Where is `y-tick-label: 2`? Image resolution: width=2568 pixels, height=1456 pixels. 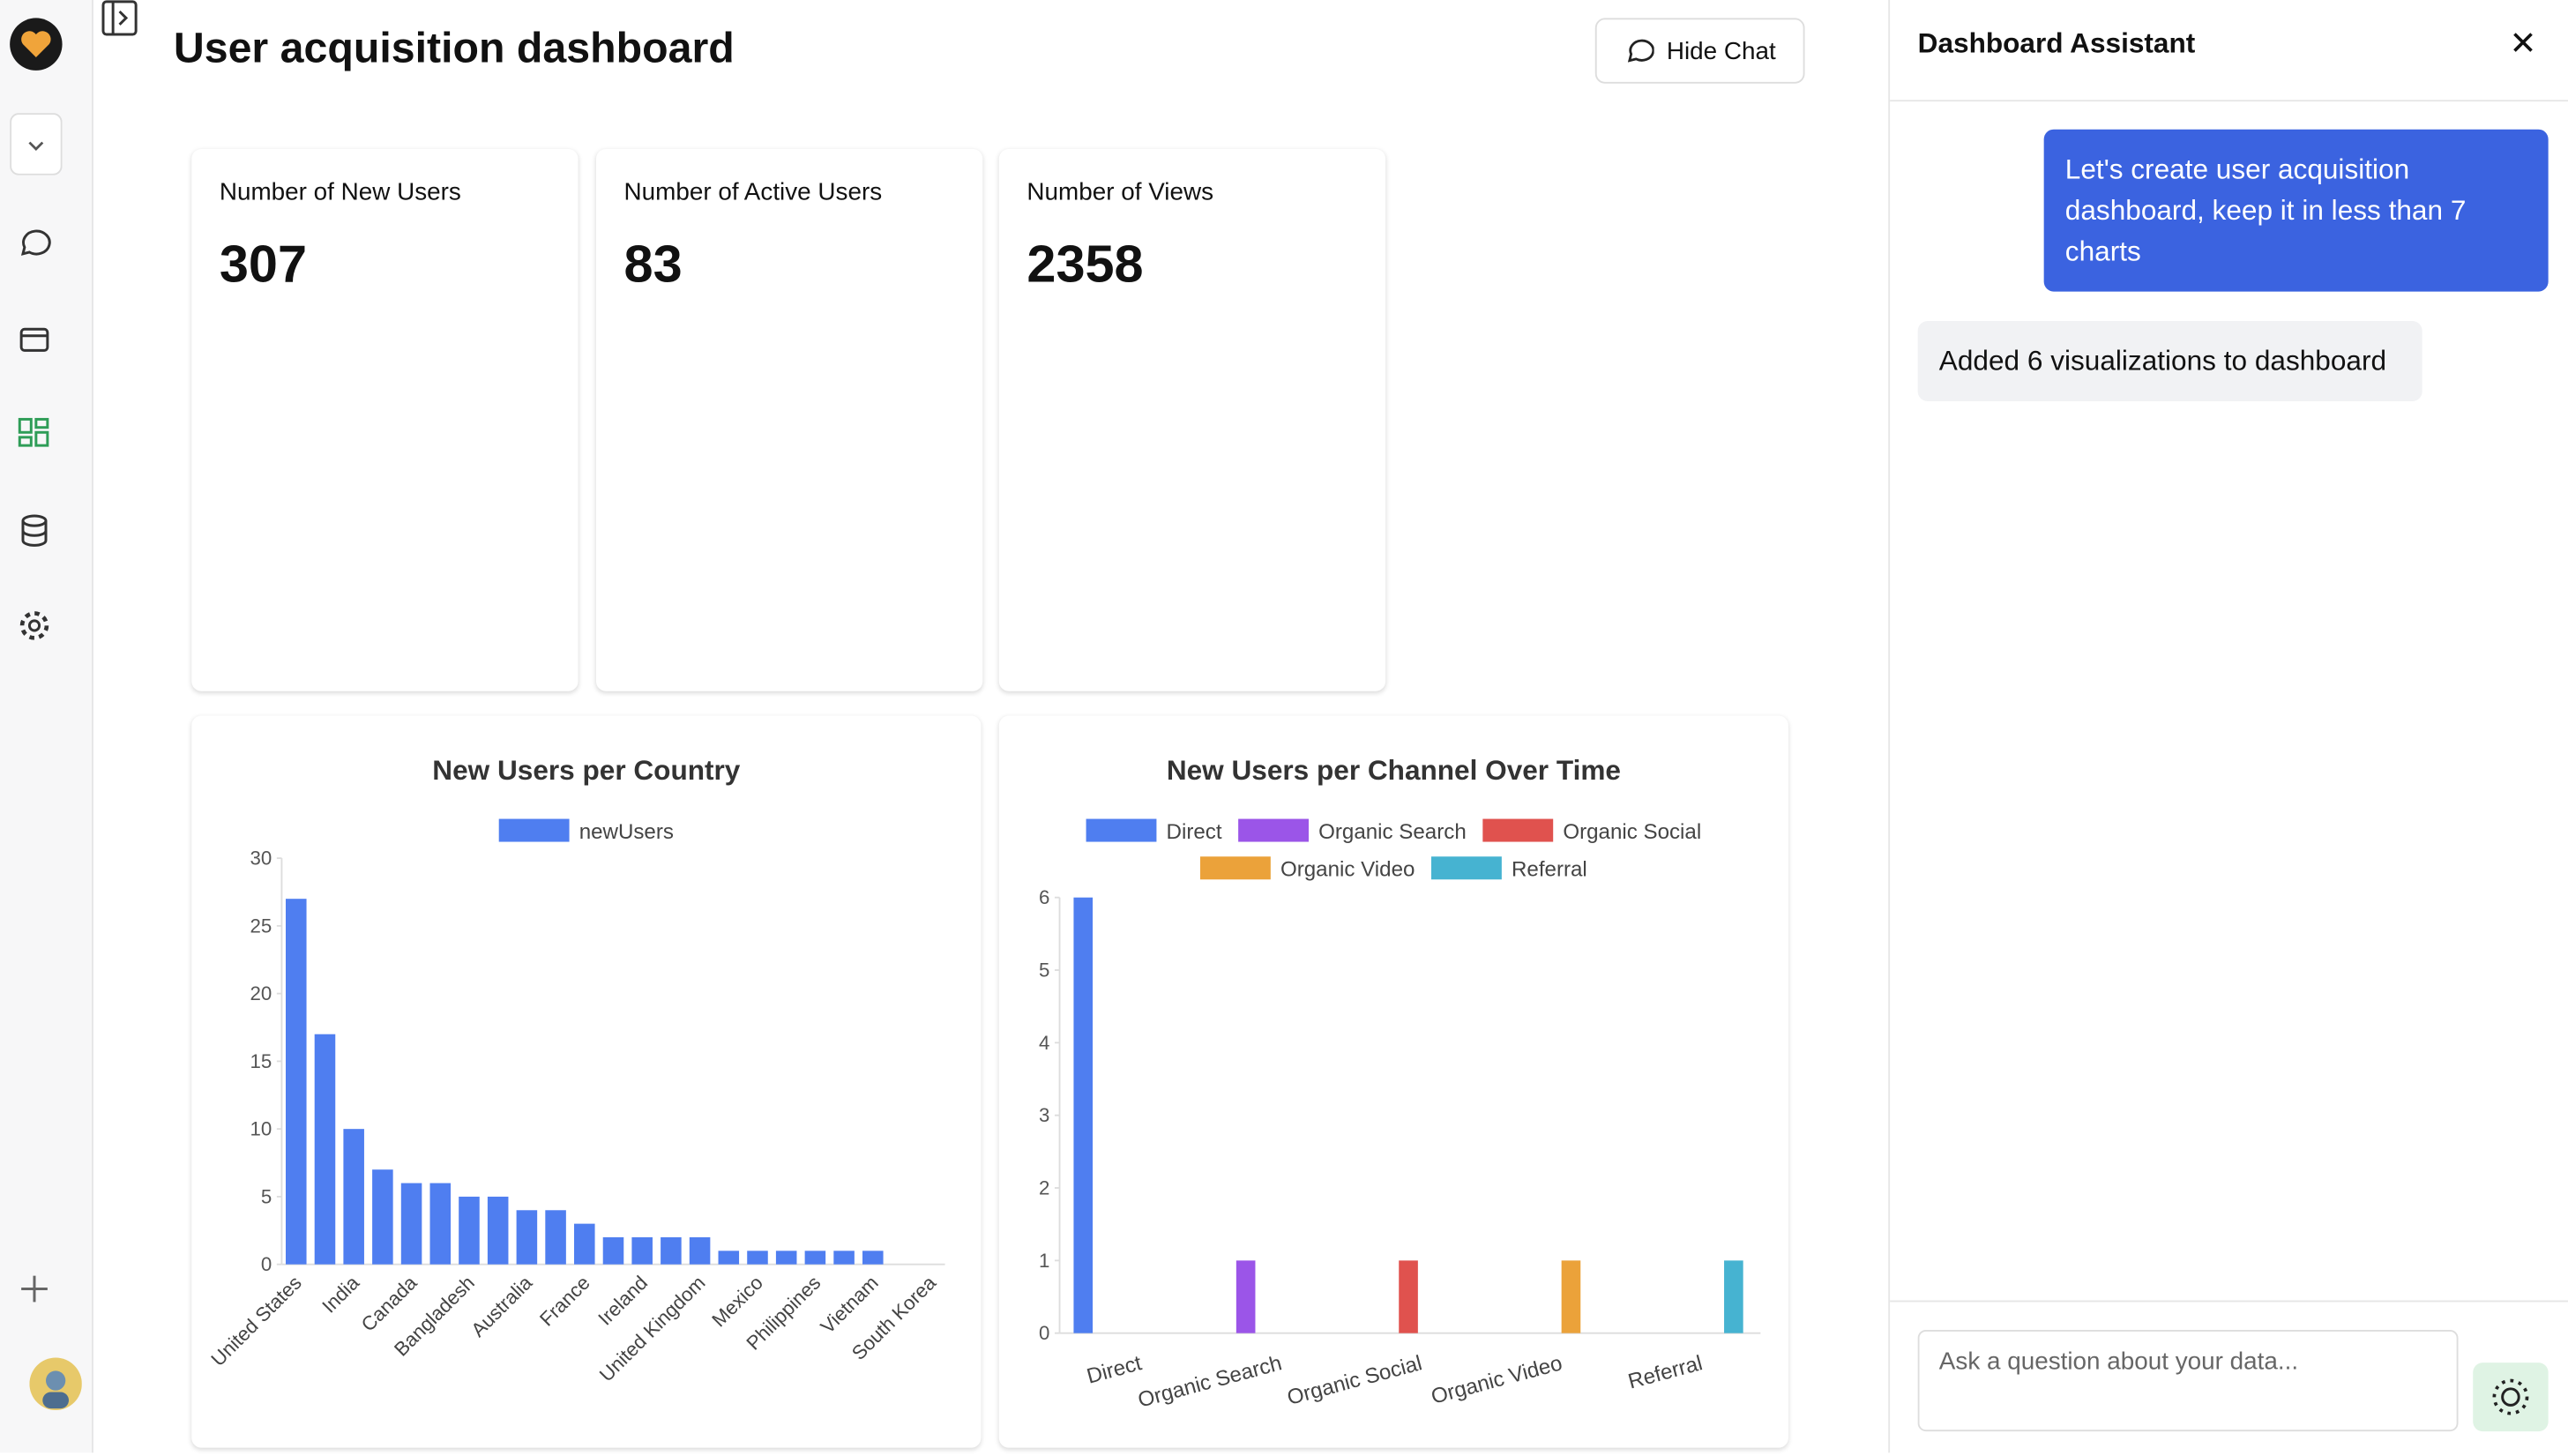
y-tick-label: 2 is located at coordinates (1044, 1187).